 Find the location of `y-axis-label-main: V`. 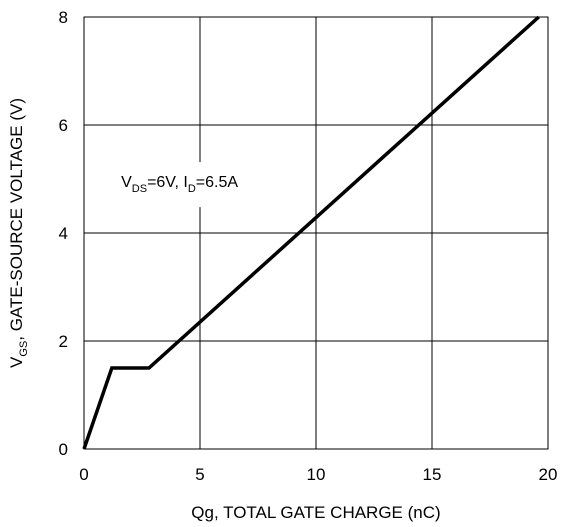

y-axis-label-main: V is located at coordinates (16, 362).